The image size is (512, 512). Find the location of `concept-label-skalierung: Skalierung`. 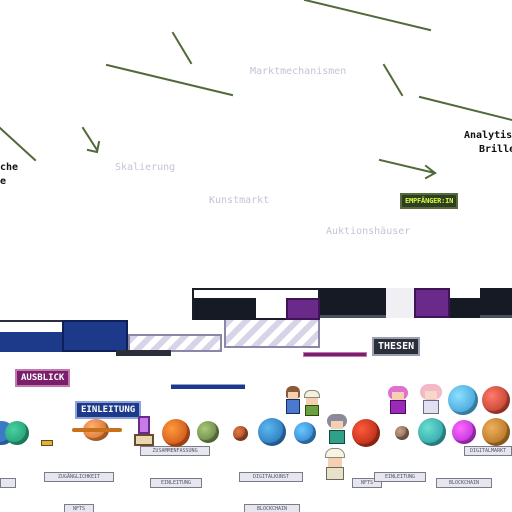

concept-label-skalierung: Skalierung is located at coordinates (145, 167).